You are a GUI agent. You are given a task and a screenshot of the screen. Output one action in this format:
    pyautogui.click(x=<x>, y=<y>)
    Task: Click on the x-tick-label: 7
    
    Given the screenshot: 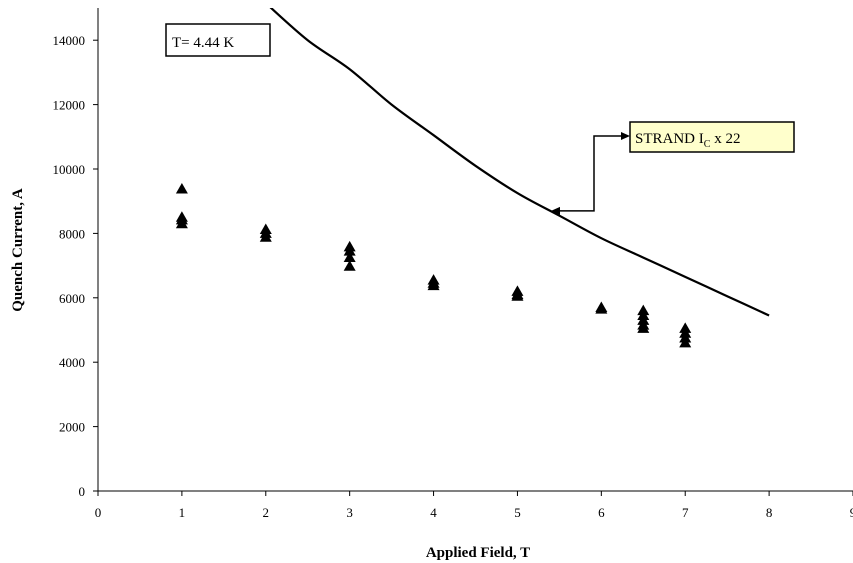 What is the action you would take?
    pyautogui.click(x=685, y=512)
    